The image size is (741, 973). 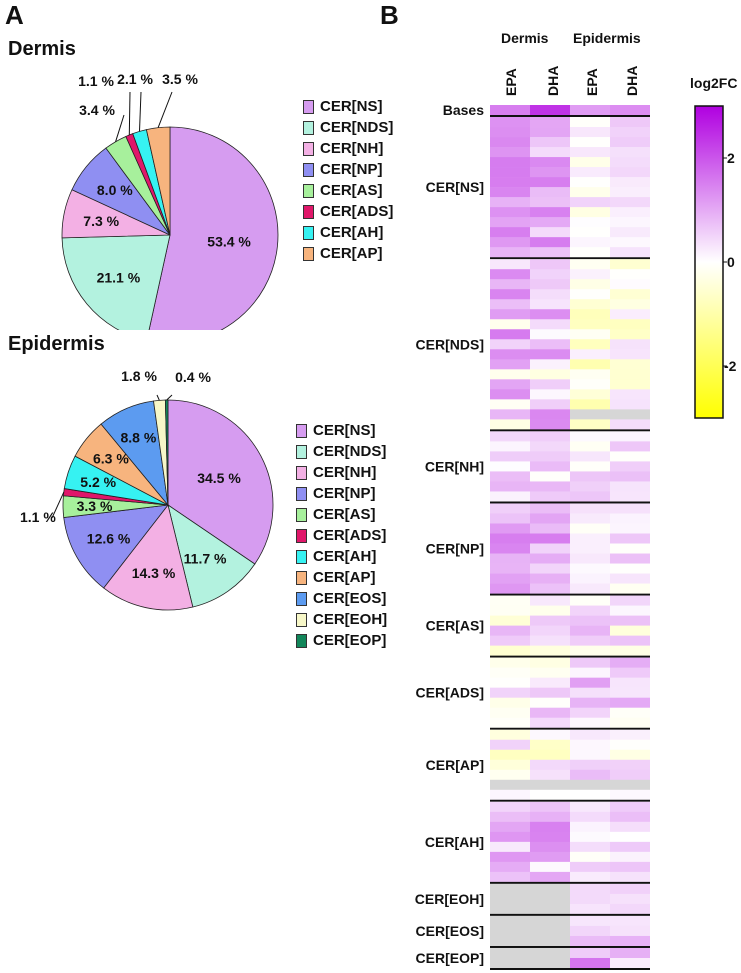 I want to click on heatmap-group-dermis: Dermis, so click(x=525, y=38).